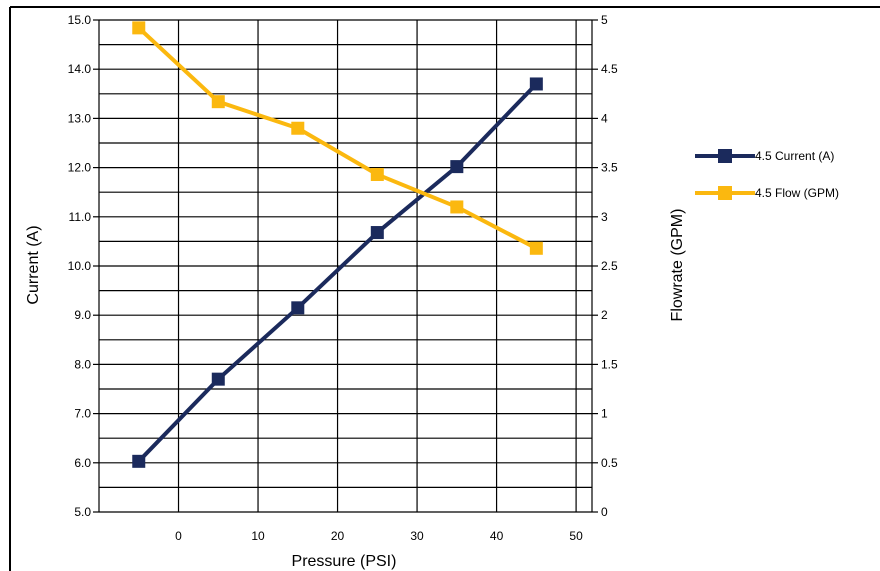 Image resolution: width=880 pixels, height=571 pixels. What do you see at coordinates (604, 20) in the screenshot?
I see `y-right-tick-label: 5` at bounding box center [604, 20].